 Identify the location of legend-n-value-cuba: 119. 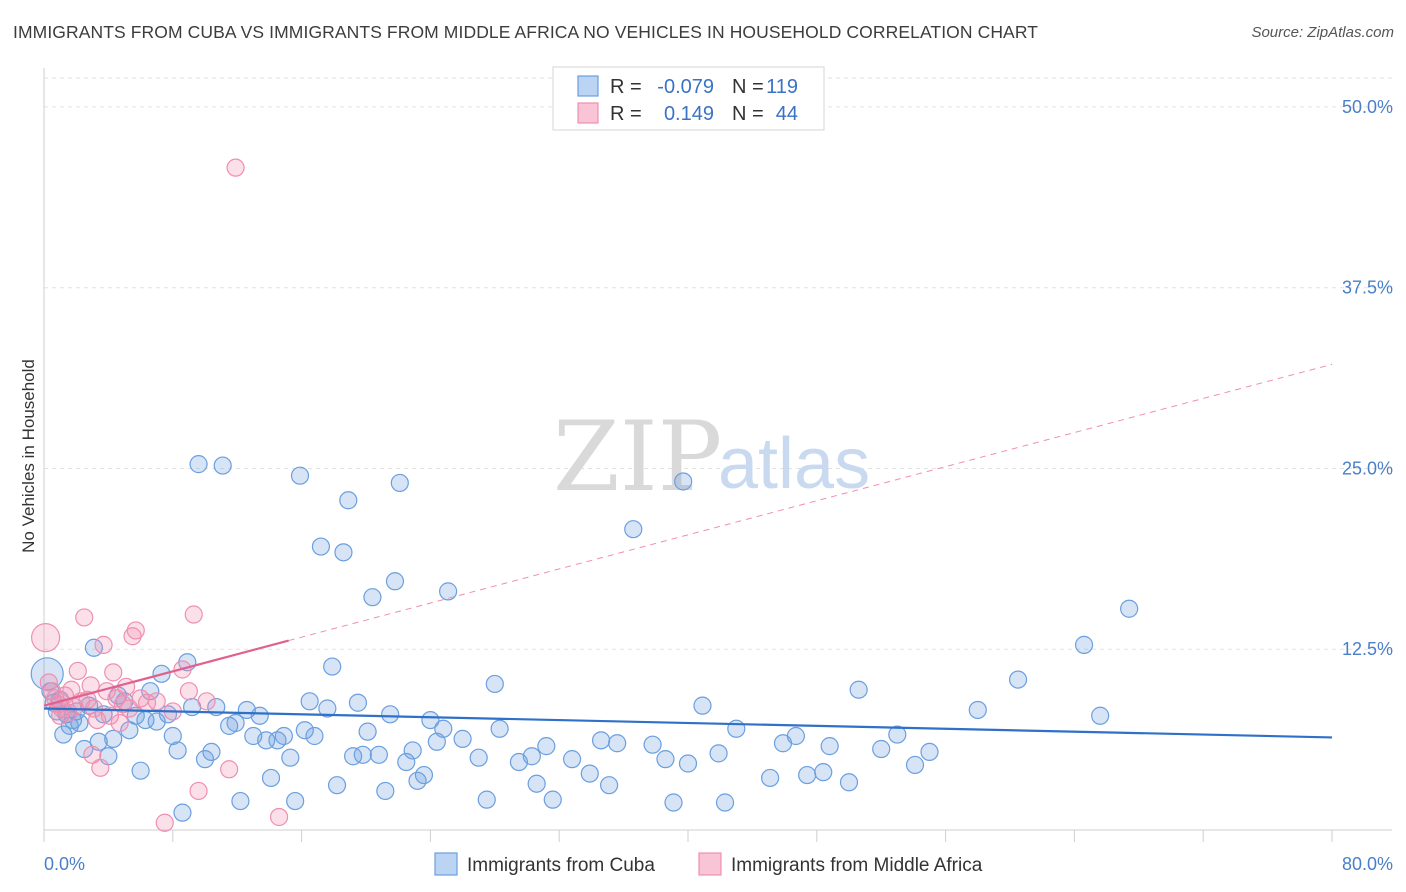
(782, 87).